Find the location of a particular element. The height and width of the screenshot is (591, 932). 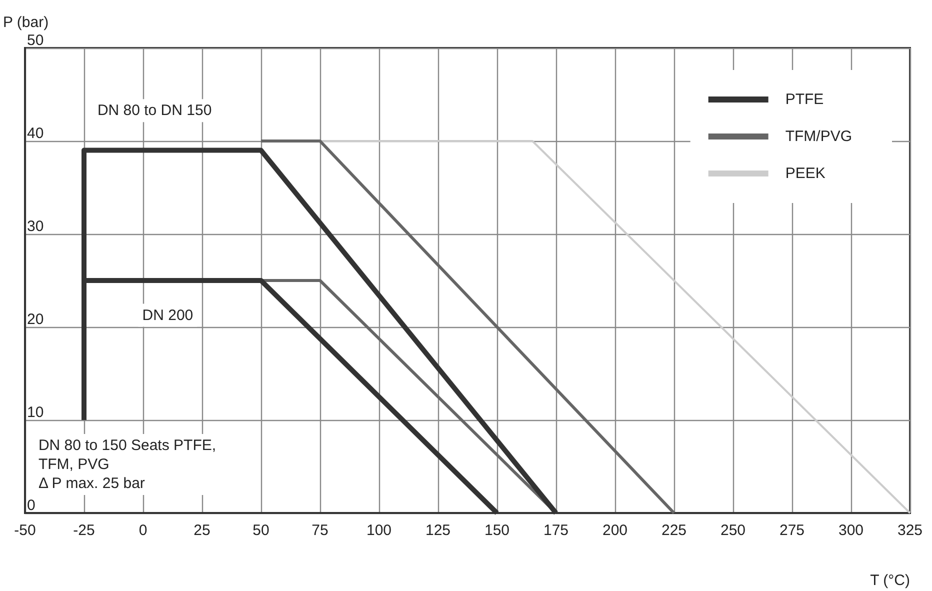

legend-label: TFM/PVG is located at coordinates (818, 136).